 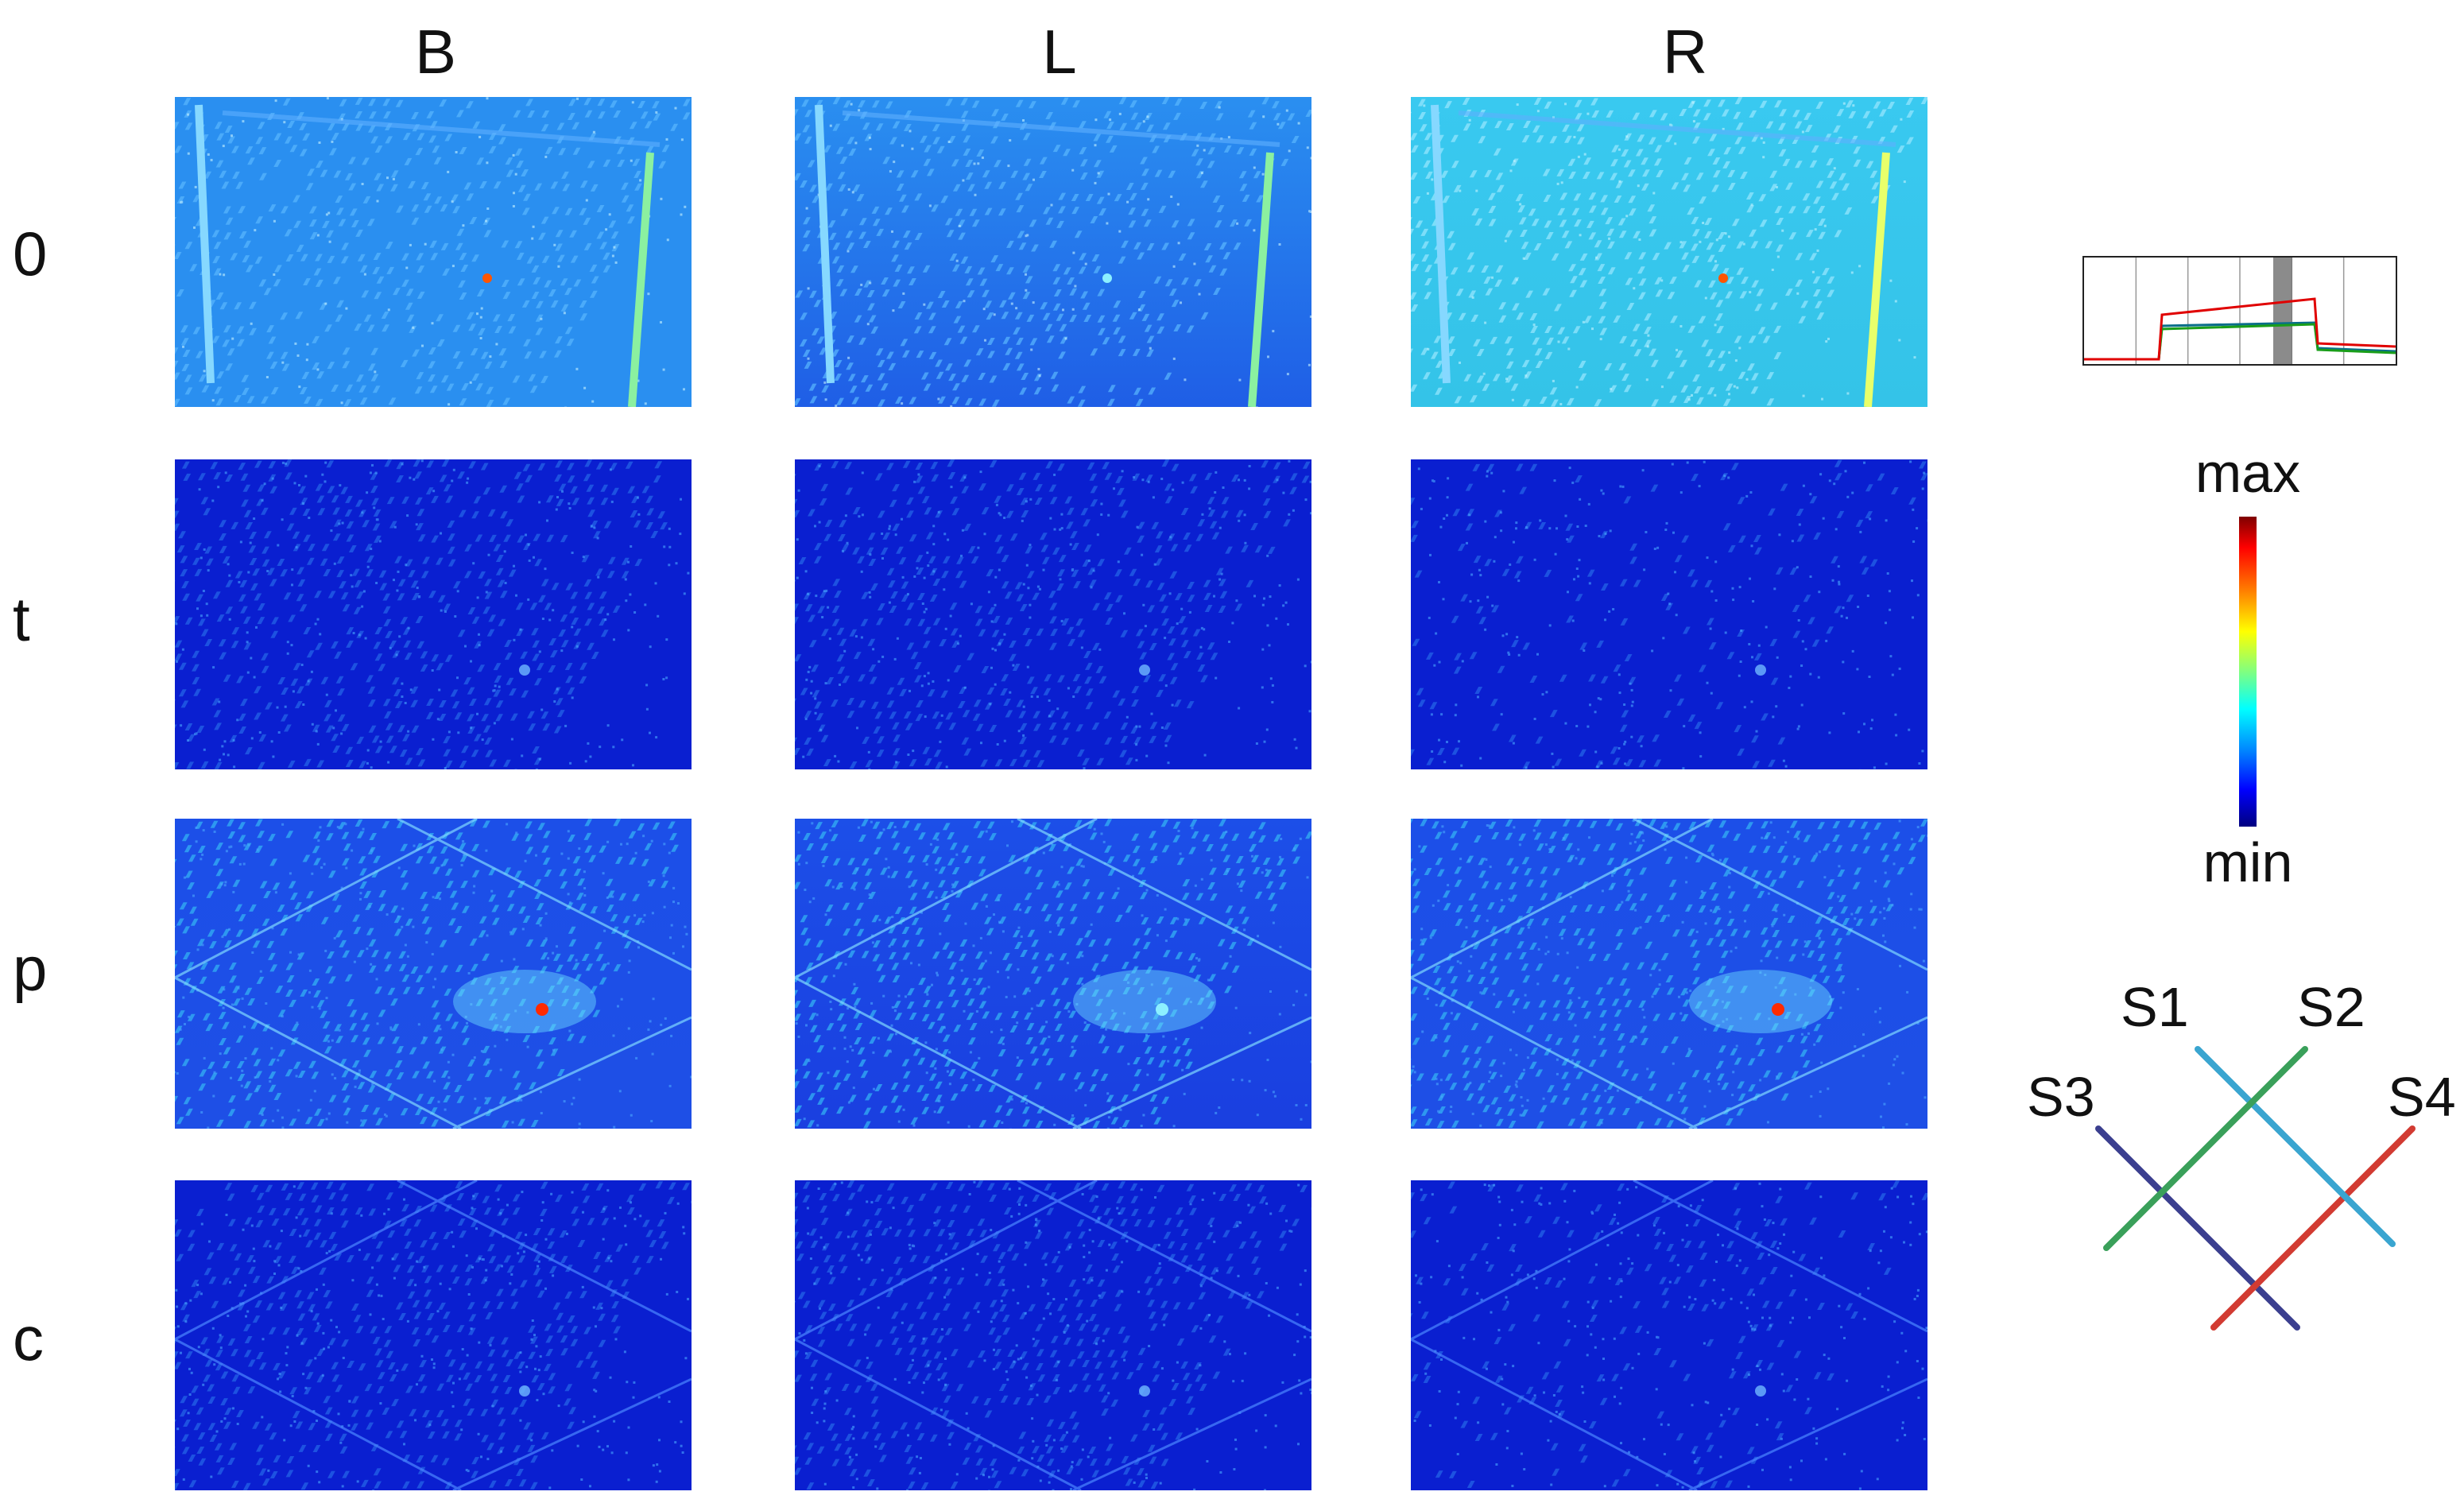 I want to click on strip-s2-line, so click(x=2205, y=1148).